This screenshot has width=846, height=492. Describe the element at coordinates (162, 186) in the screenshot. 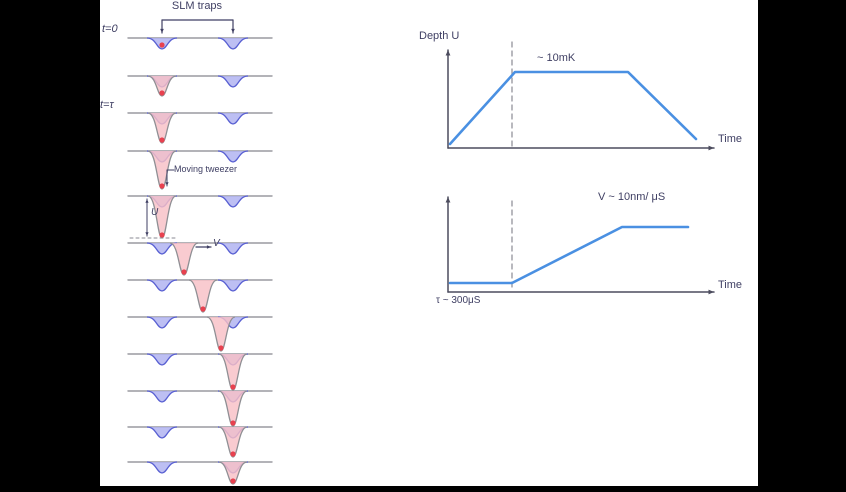

I see `atom-row4` at that location.